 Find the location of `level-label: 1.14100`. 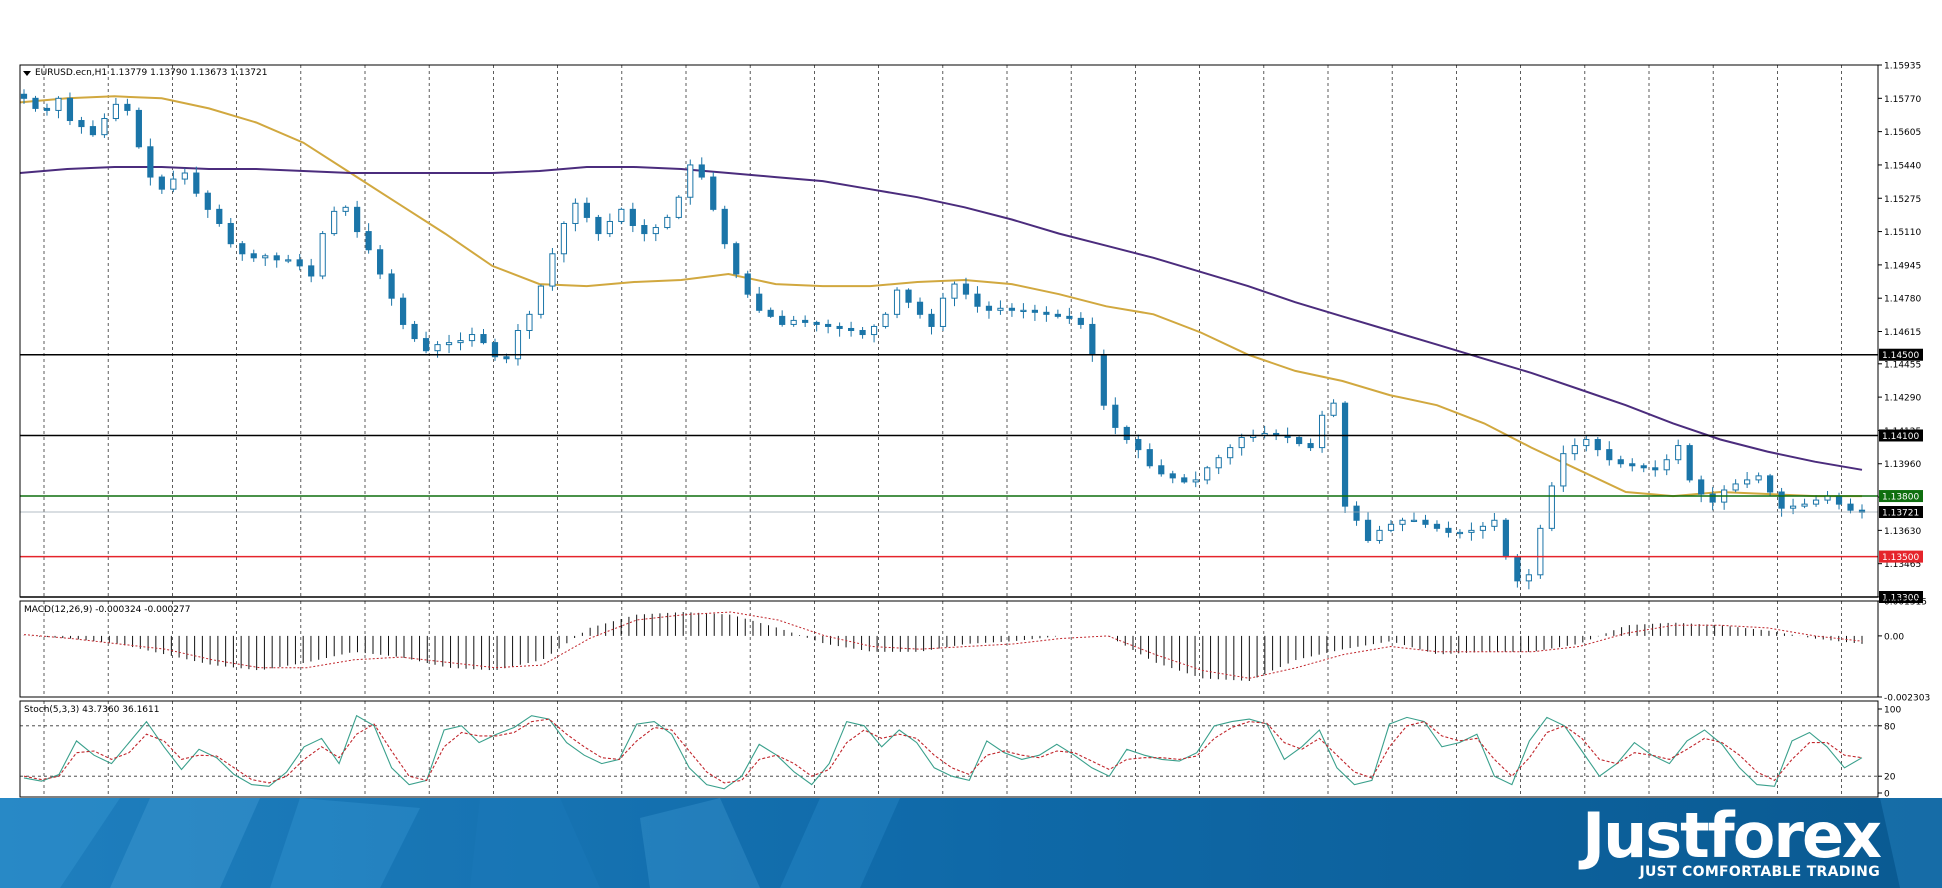

level-label: 1.14100 is located at coordinates (1900, 437).